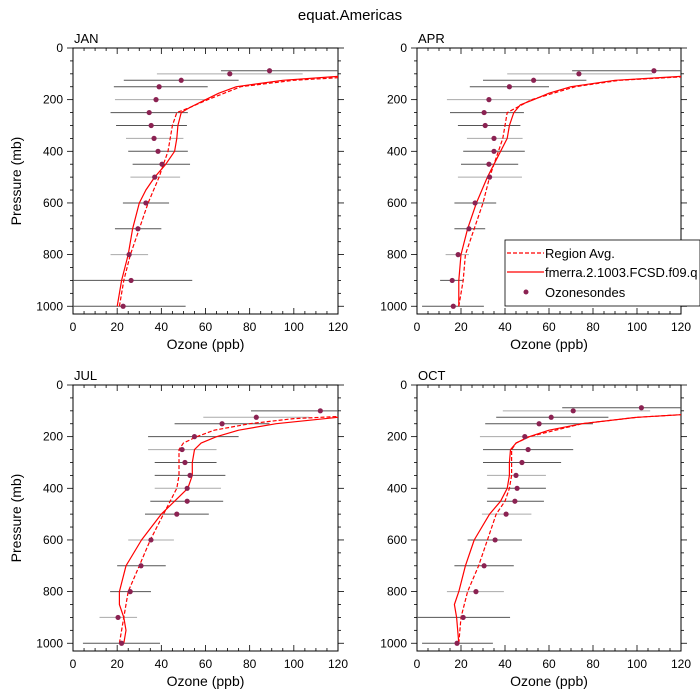  Describe the element at coordinates (526, 292) in the screenshot. I see `legend-marker-ozonesondes` at that location.